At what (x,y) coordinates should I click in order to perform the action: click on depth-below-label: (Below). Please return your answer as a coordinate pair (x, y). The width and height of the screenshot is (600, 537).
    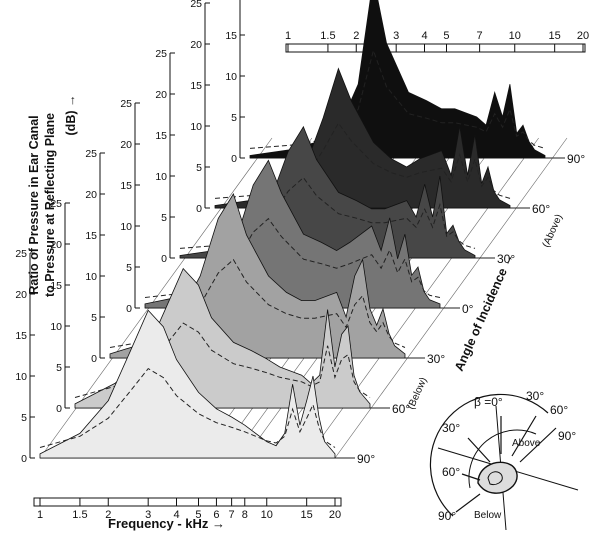
    Looking at the image, I should click on (418, 393).